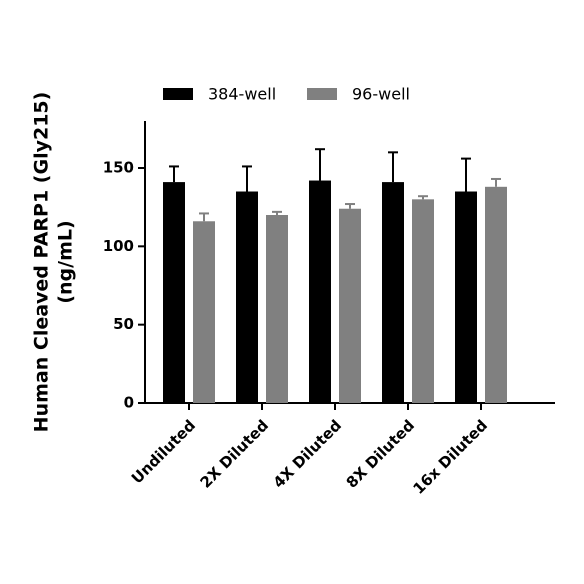  Describe the element at coordinates (307, 453) in the screenshot. I see `x-tick-label: 4X Diluted` at that location.